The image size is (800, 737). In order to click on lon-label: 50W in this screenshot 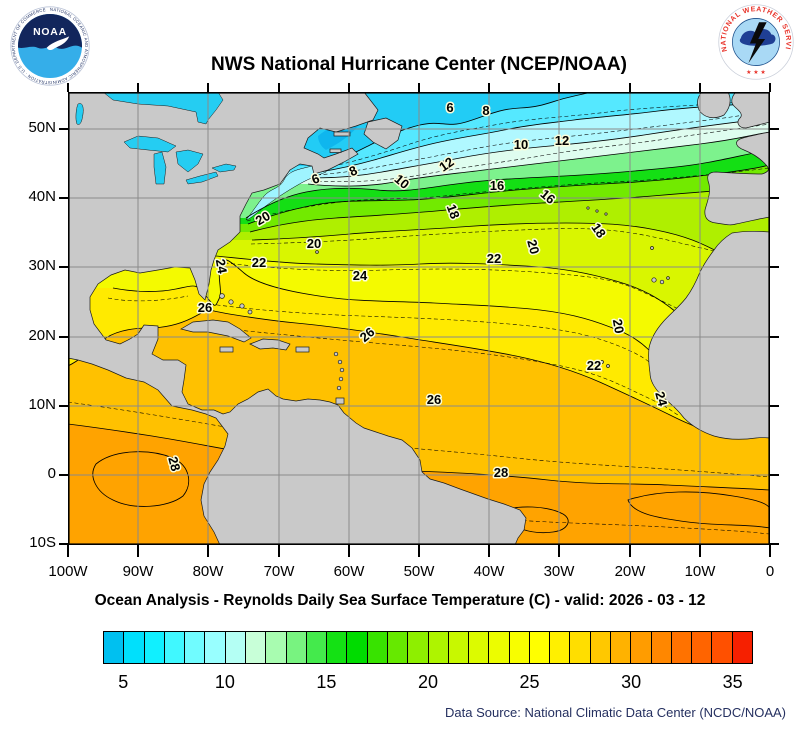, I will do `click(419, 571)`.